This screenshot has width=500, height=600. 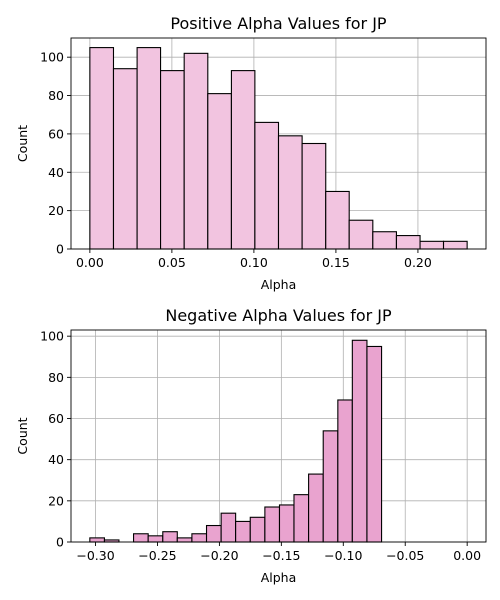 I want to click on x-tick-label: −0.30, so click(x=95, y=555).